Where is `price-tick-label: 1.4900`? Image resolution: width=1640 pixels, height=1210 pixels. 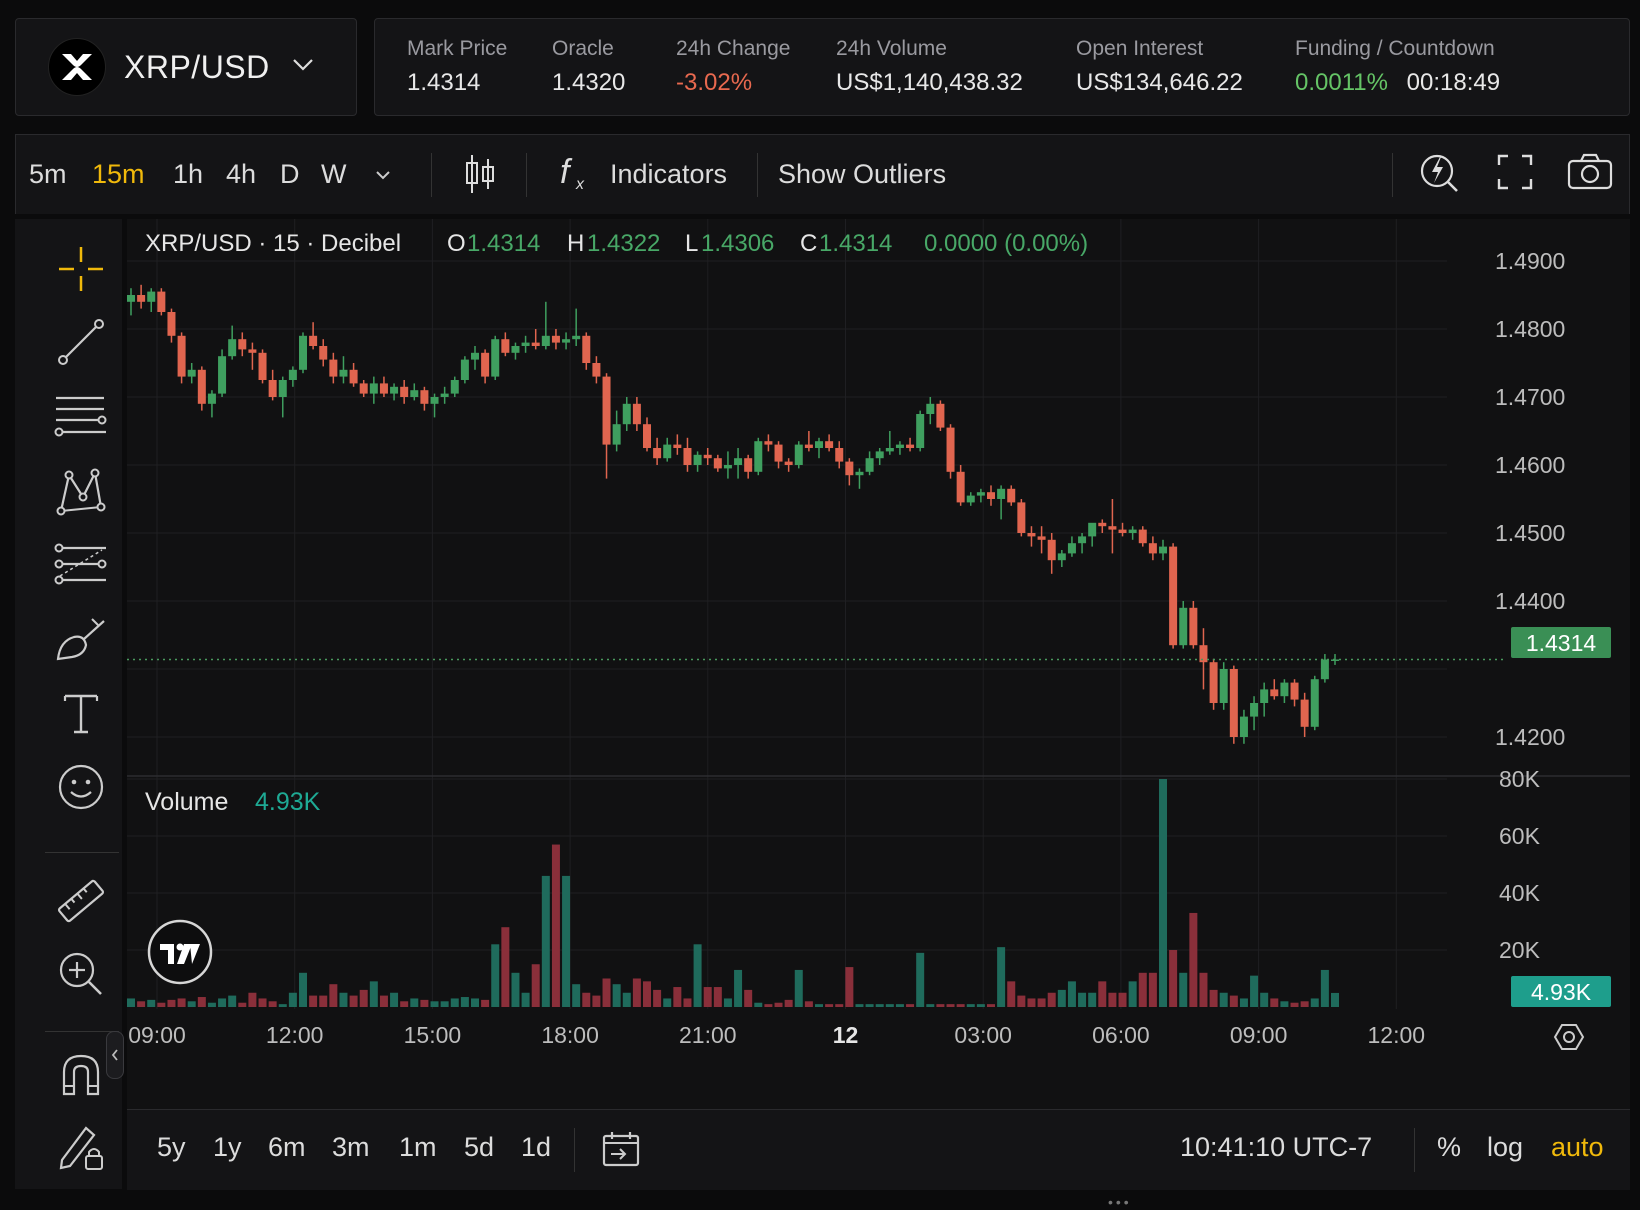
price-tick-label: 1.4900 is located at coordinates (1530, 261).